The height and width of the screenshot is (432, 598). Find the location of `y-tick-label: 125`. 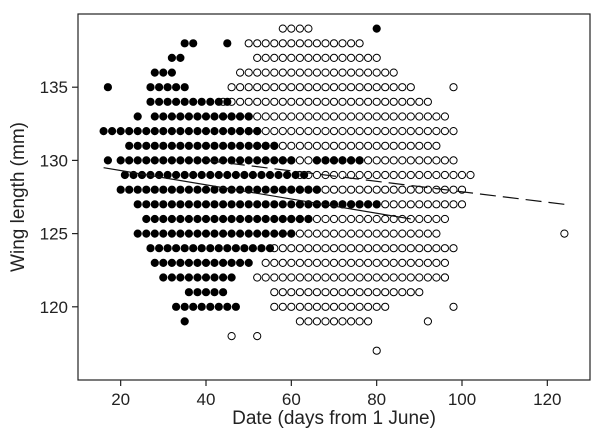

y-tick-label: 125 is located at coordinates (54, 234).